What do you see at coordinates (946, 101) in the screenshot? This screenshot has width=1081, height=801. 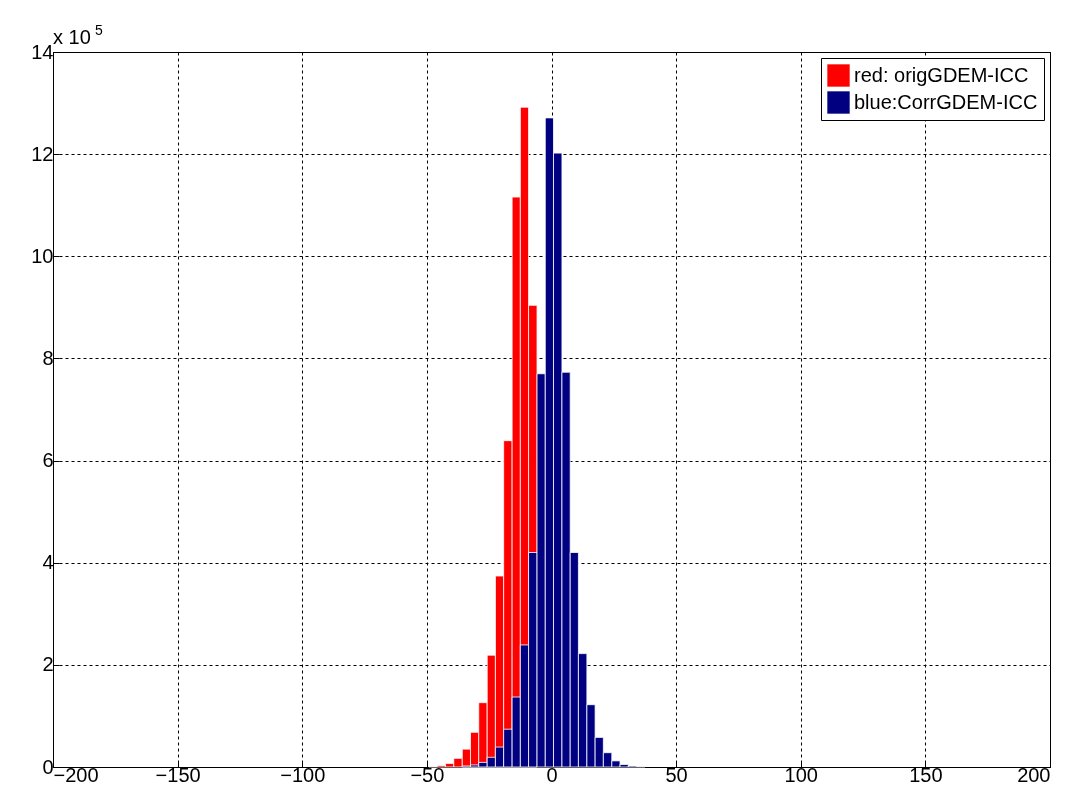 I see `legend-label: blue:CorrGDEM-ICC` at bounding box center [946, 101].